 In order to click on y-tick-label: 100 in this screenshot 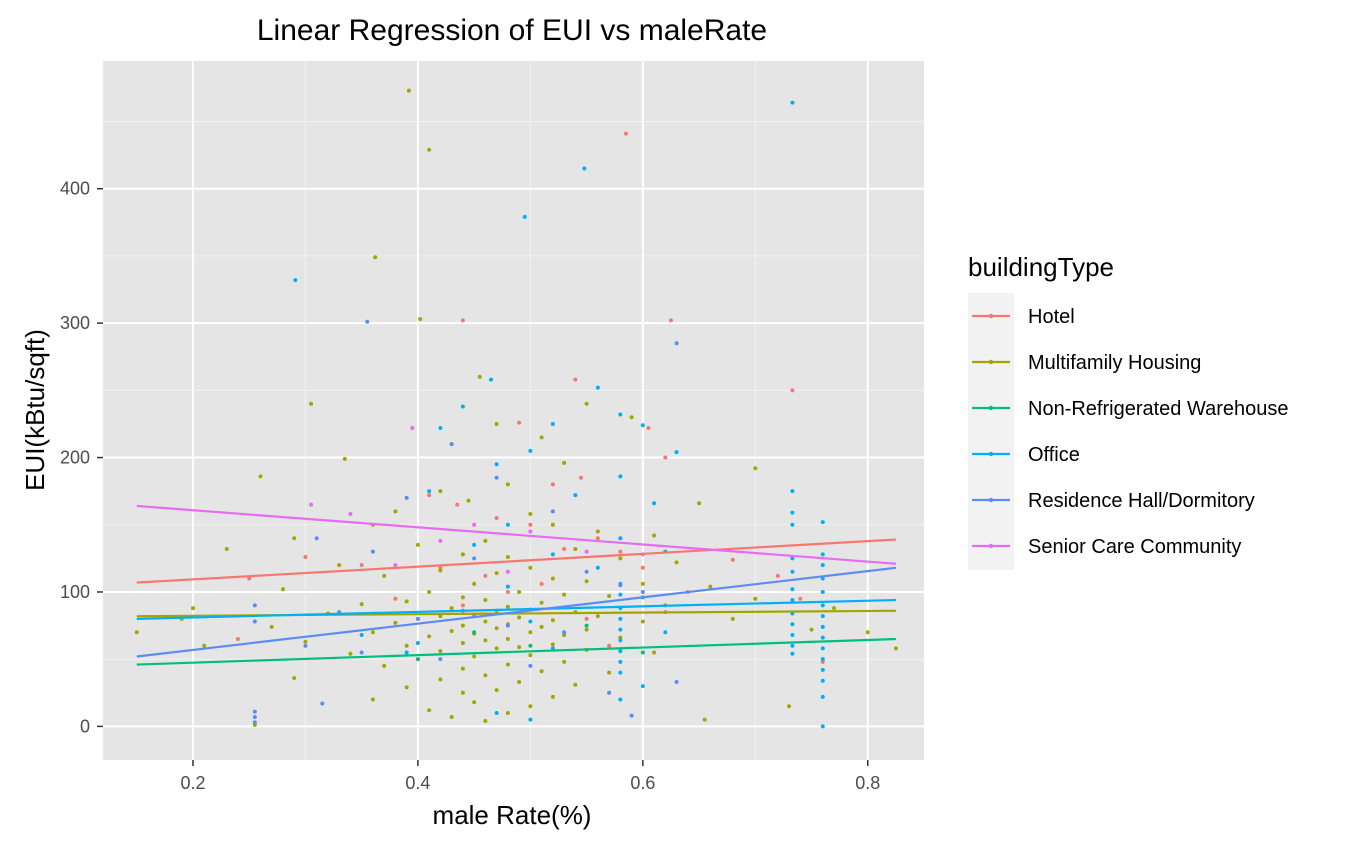, I will do `click(75, 592)`.